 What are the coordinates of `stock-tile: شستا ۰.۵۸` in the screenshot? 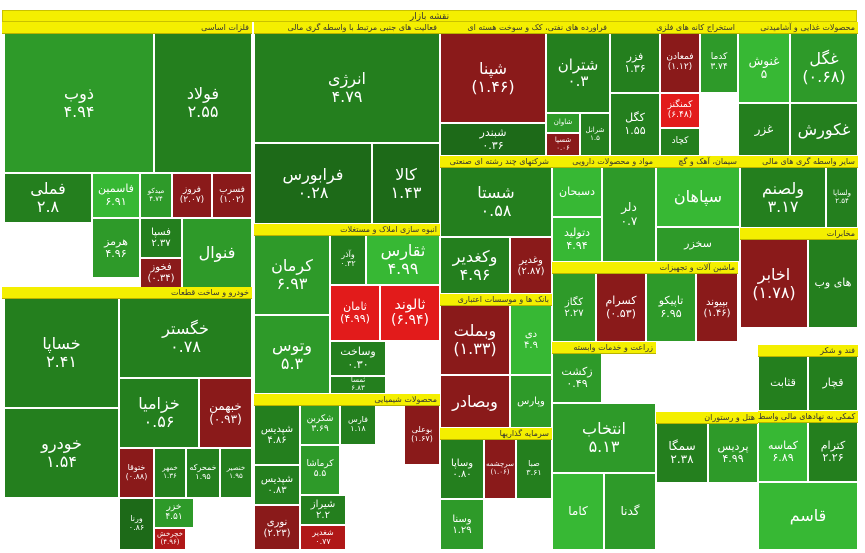 It's located at (496, 202).